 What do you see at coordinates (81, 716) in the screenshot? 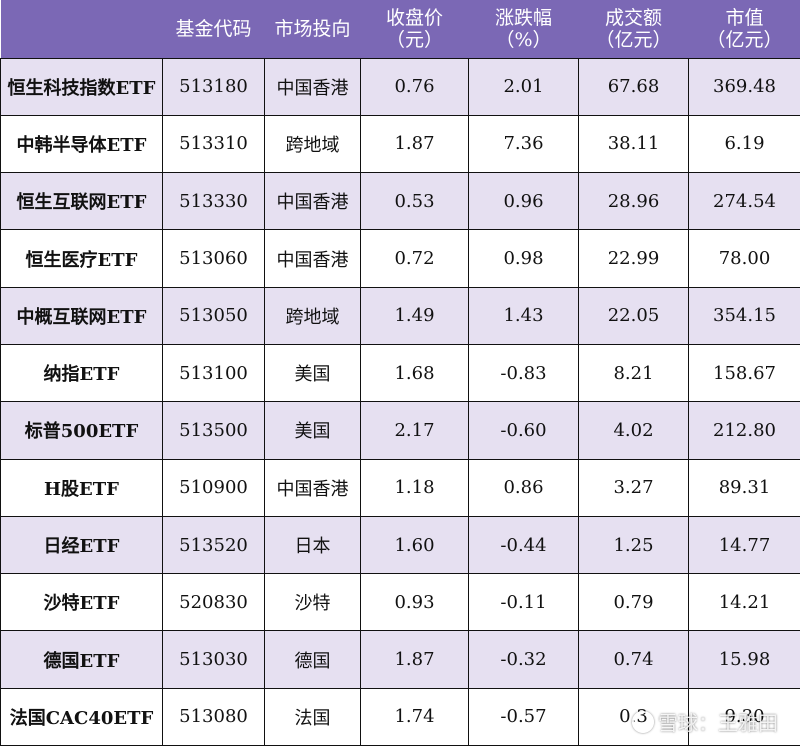
I see `fund-name-cell: 法国CAC40ETF` at bounding box center [81, 716].